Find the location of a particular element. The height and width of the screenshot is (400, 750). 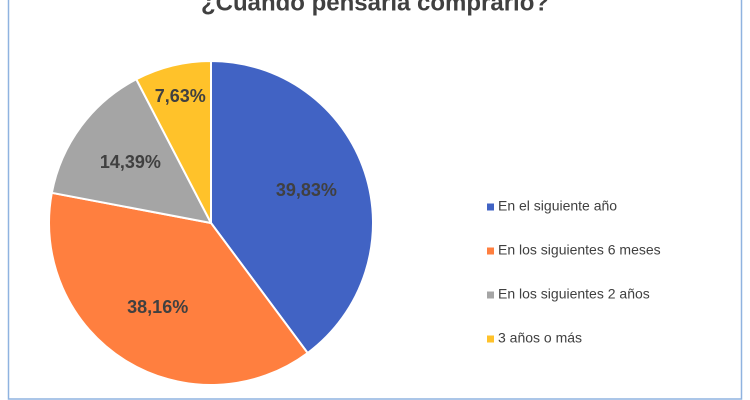

legend-label: 3 años o más is located at coordinates (540, 338).